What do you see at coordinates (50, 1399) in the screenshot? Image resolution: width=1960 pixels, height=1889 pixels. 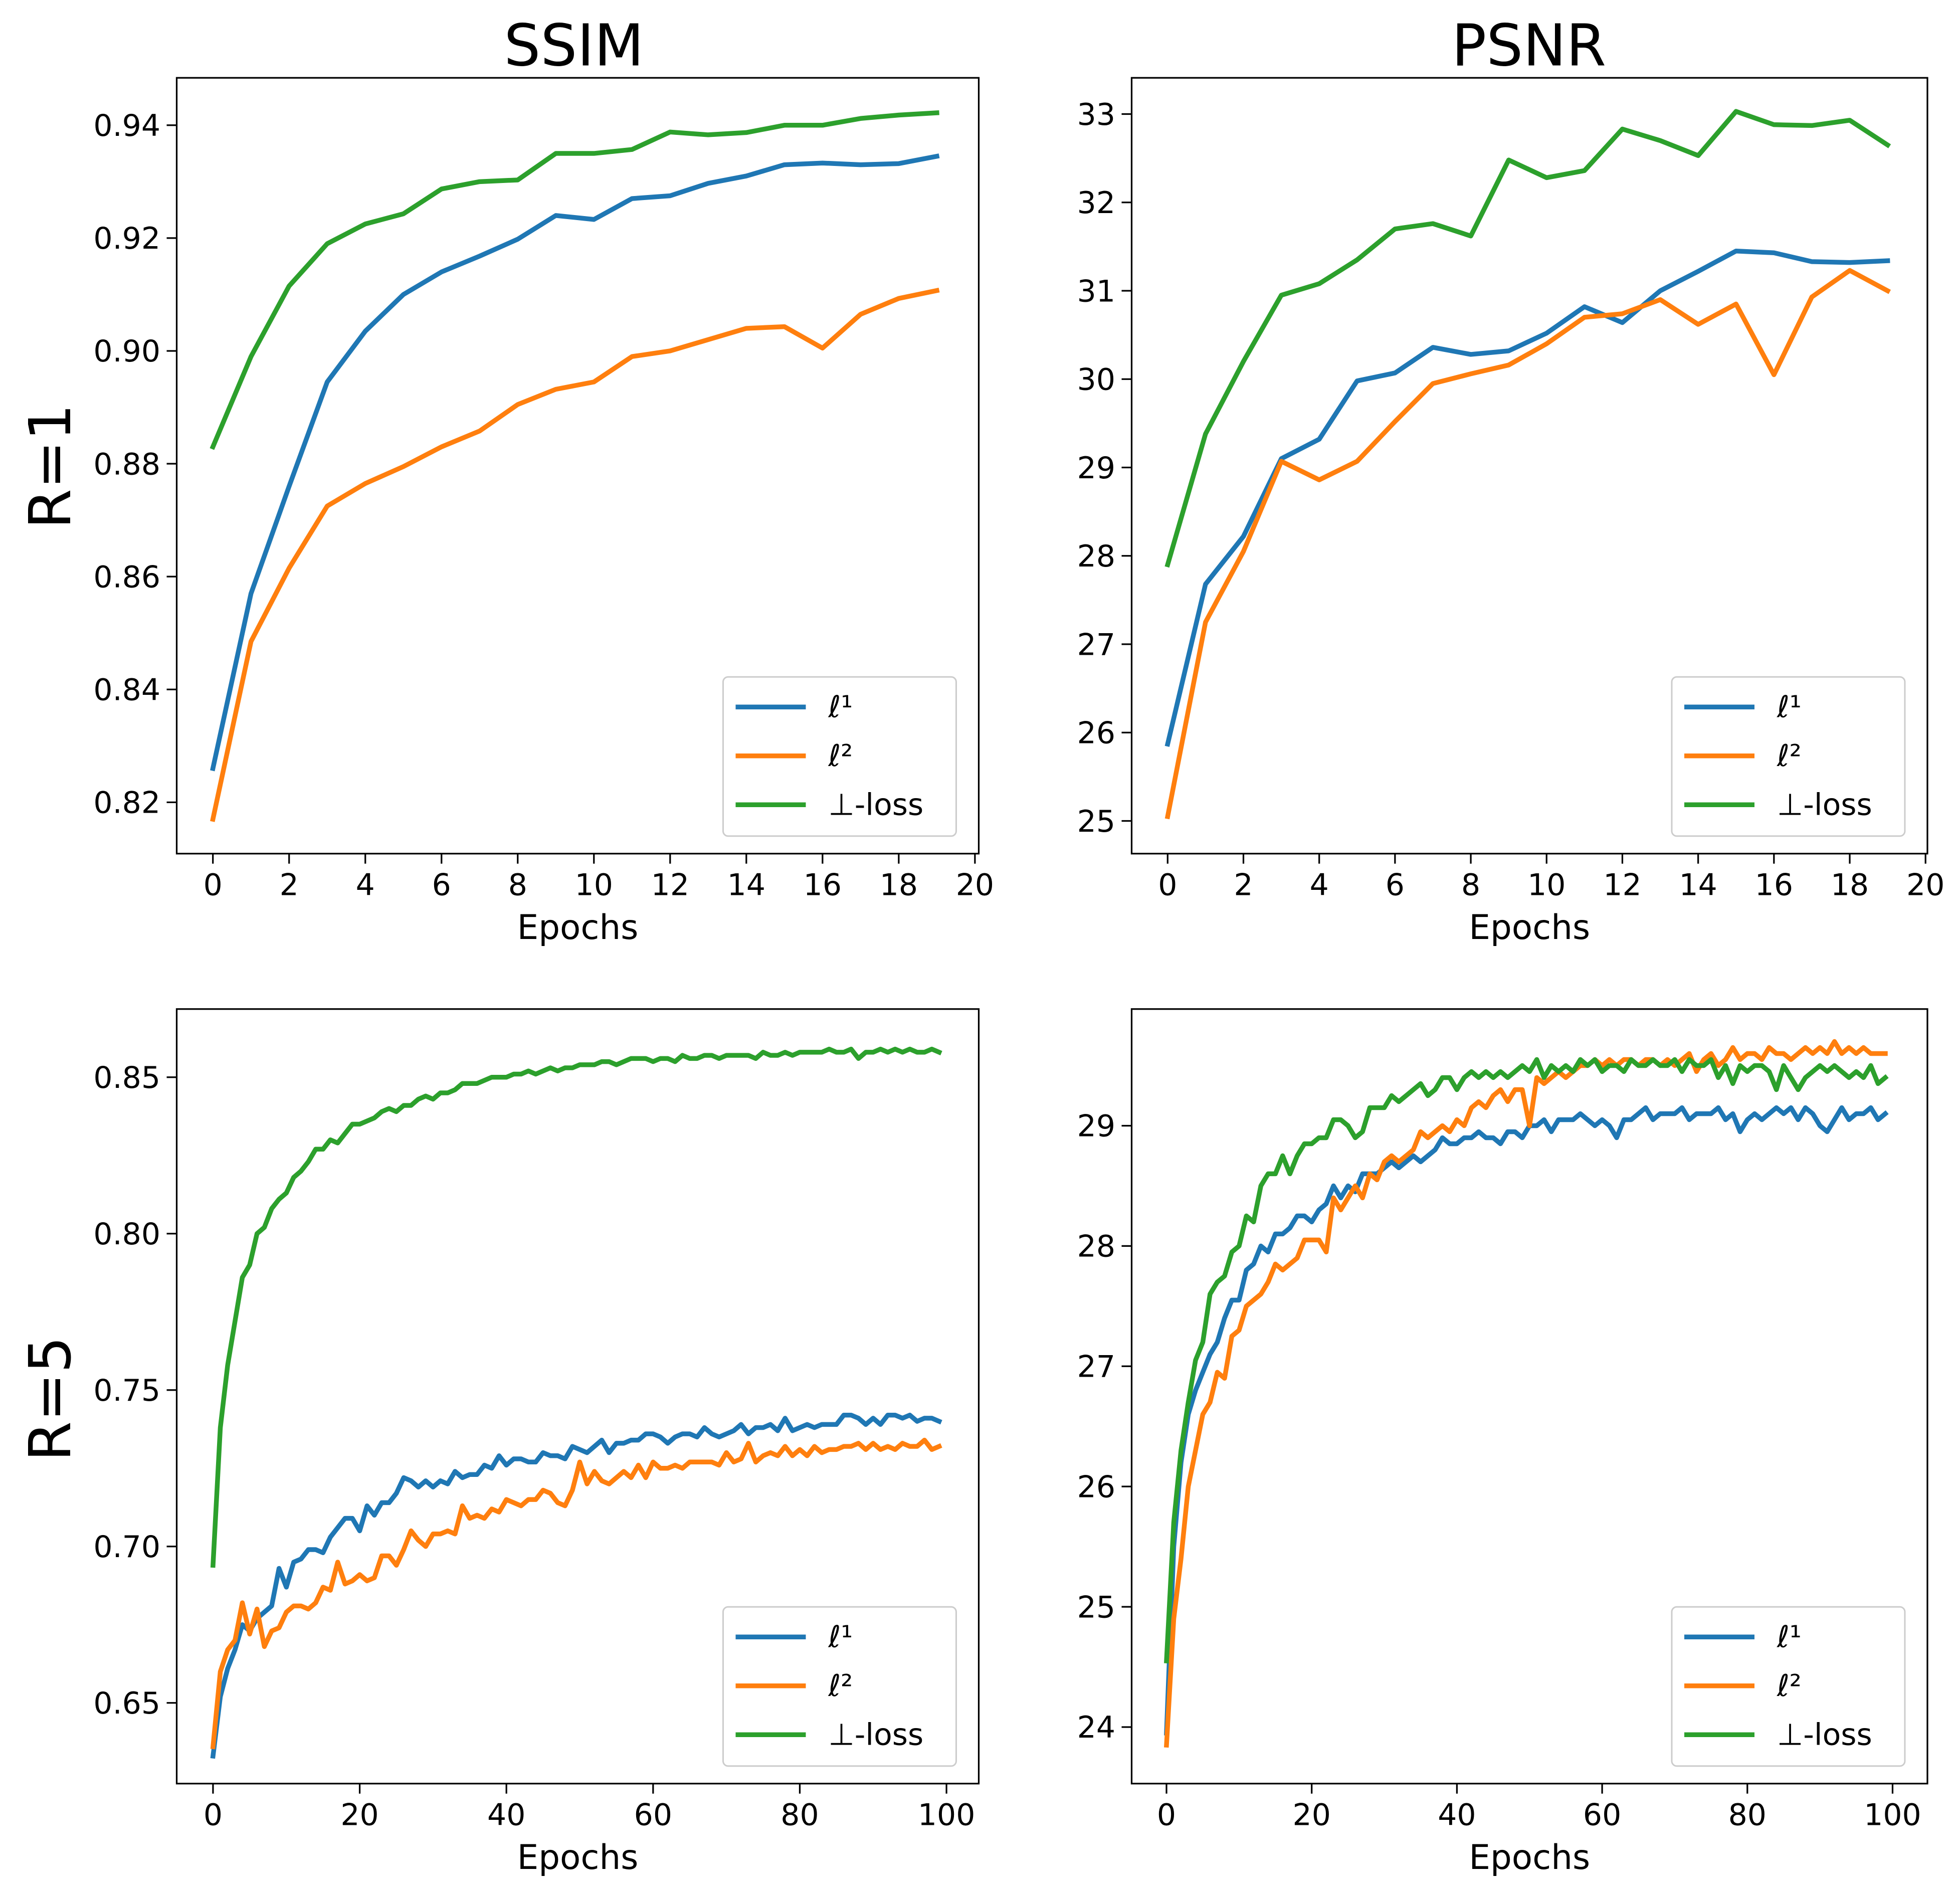 I see `row-label-r5: R=5` at bounding box center [50, 1399].